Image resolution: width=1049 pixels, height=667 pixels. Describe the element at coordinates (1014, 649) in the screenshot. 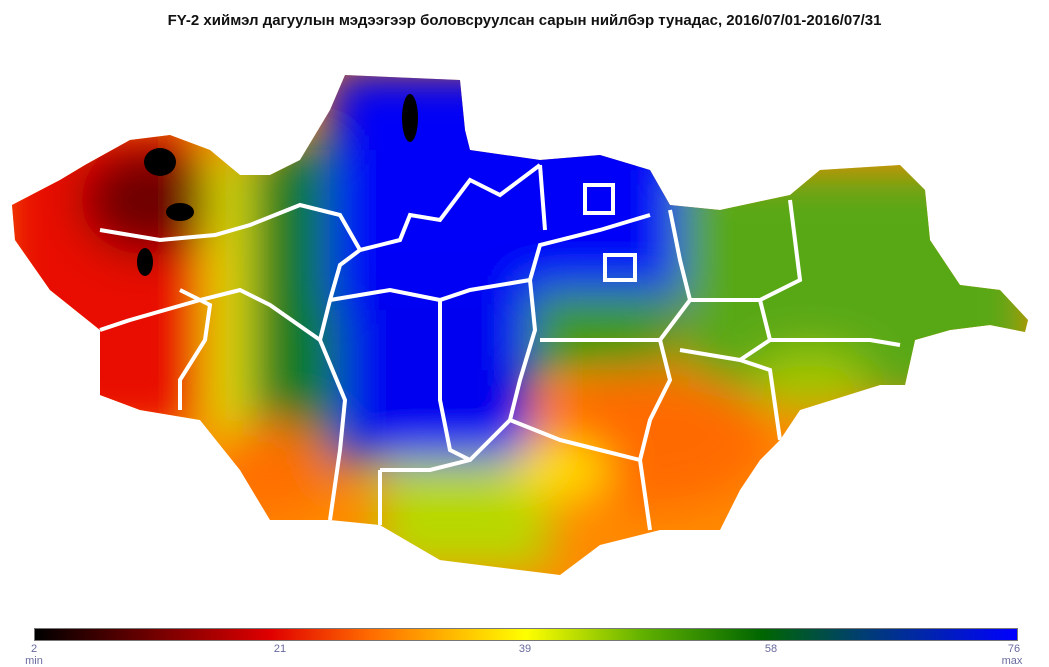

I see `legend-tick: 76` at that location.